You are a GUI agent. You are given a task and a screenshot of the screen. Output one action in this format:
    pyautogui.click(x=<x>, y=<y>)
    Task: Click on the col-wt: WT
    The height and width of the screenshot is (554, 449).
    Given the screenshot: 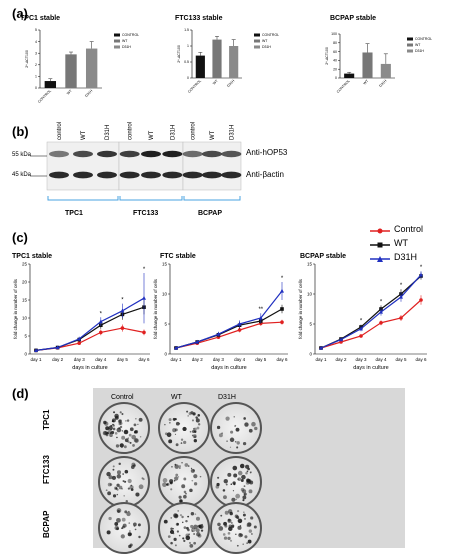 What is the action you would take?
    pyautogui.click(x=176, y=397)
    